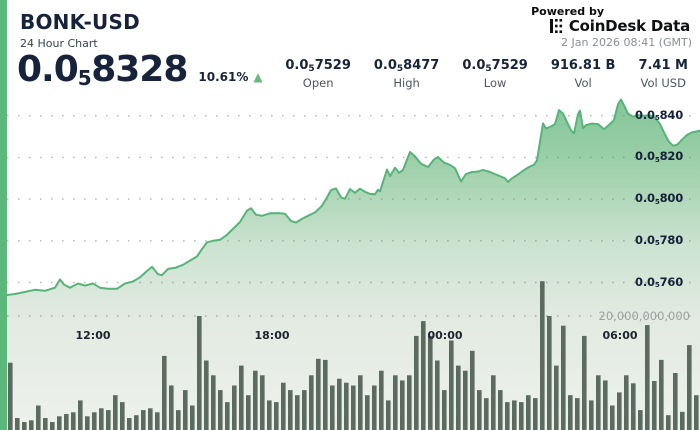  Describe the element at coordinates (583, 83) in the screenshot. I see `stat-label: Vol` at that location.